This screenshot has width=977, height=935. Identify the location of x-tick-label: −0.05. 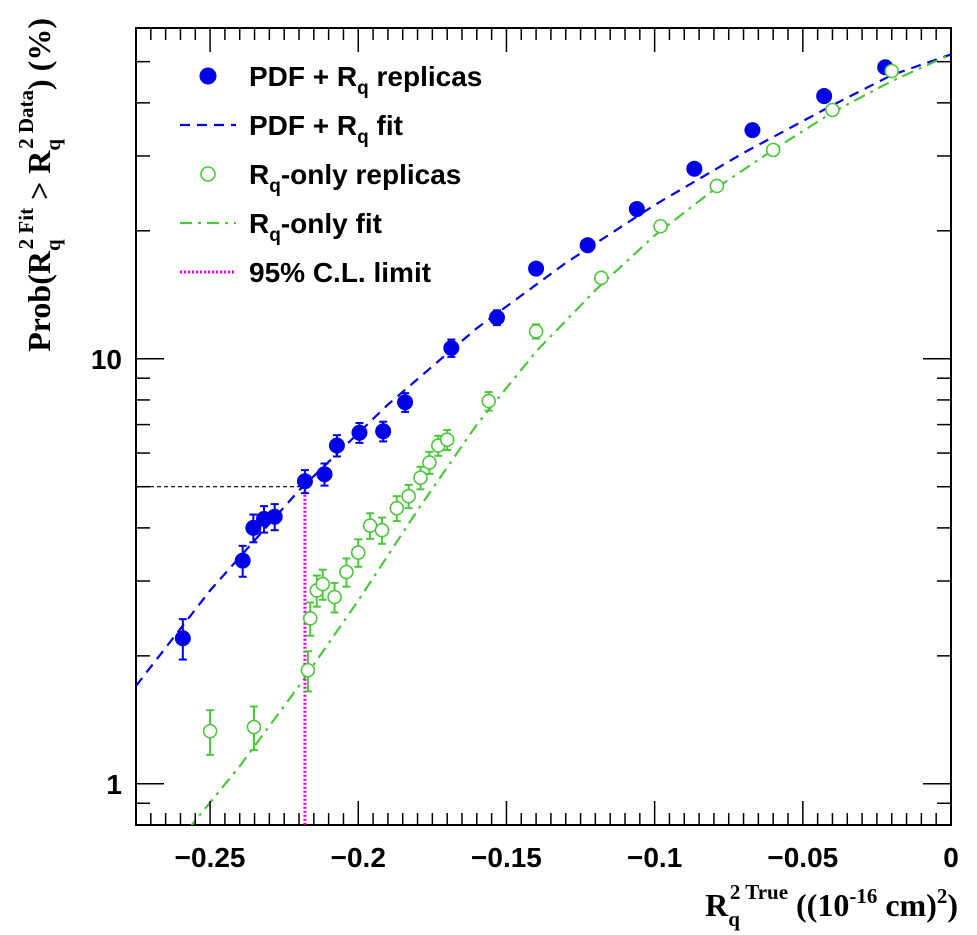
(802, 857).